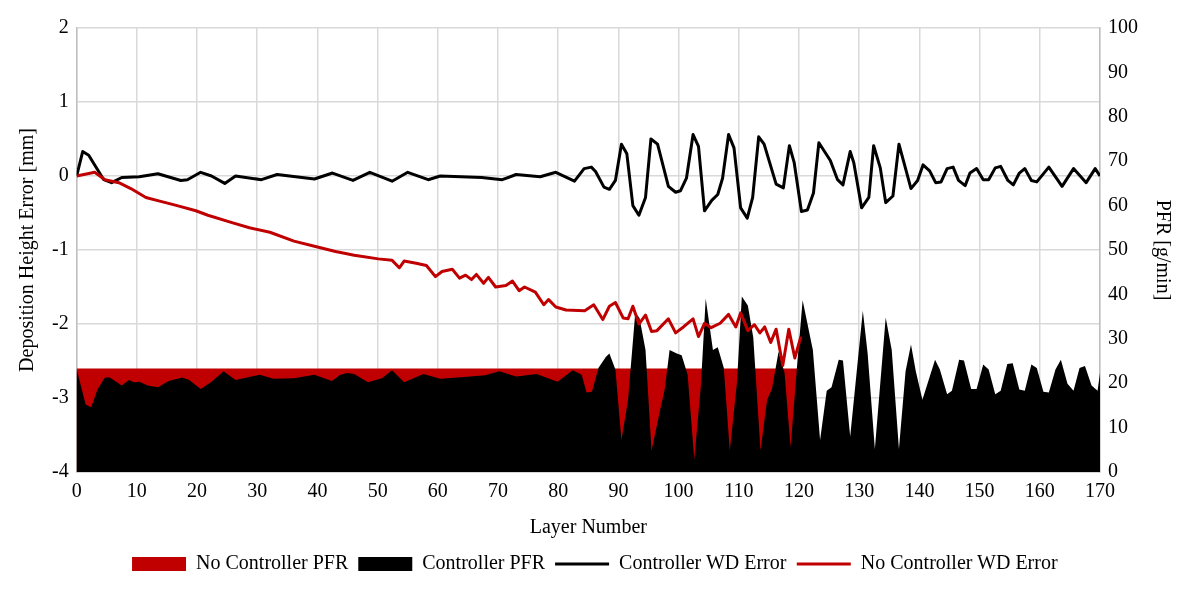  Describe the element at coordinates (1118, 425) in the screenshot. I see `y2-tick-label: 10` at that location.